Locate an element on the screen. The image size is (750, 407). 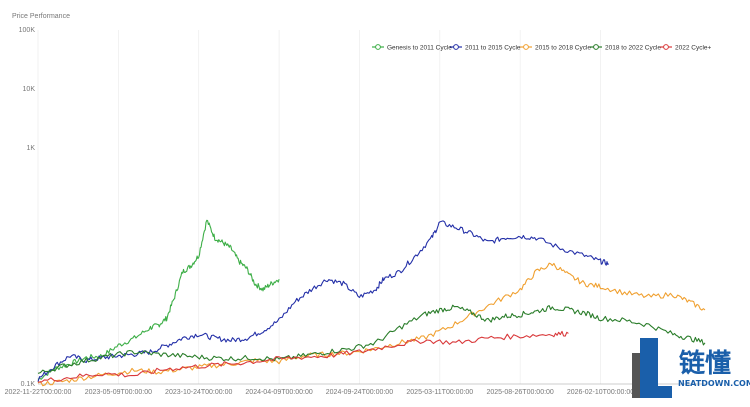
x-tick-label: 2024-09-24T00:00:00 is located at coordinates (359, 392).